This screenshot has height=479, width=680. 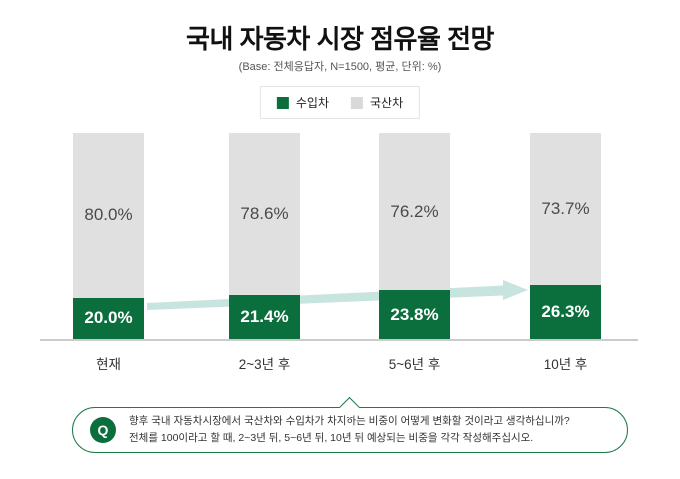 I want to click on bar-4-domestic-segment: 73.7%, so click(x=565, y=209).